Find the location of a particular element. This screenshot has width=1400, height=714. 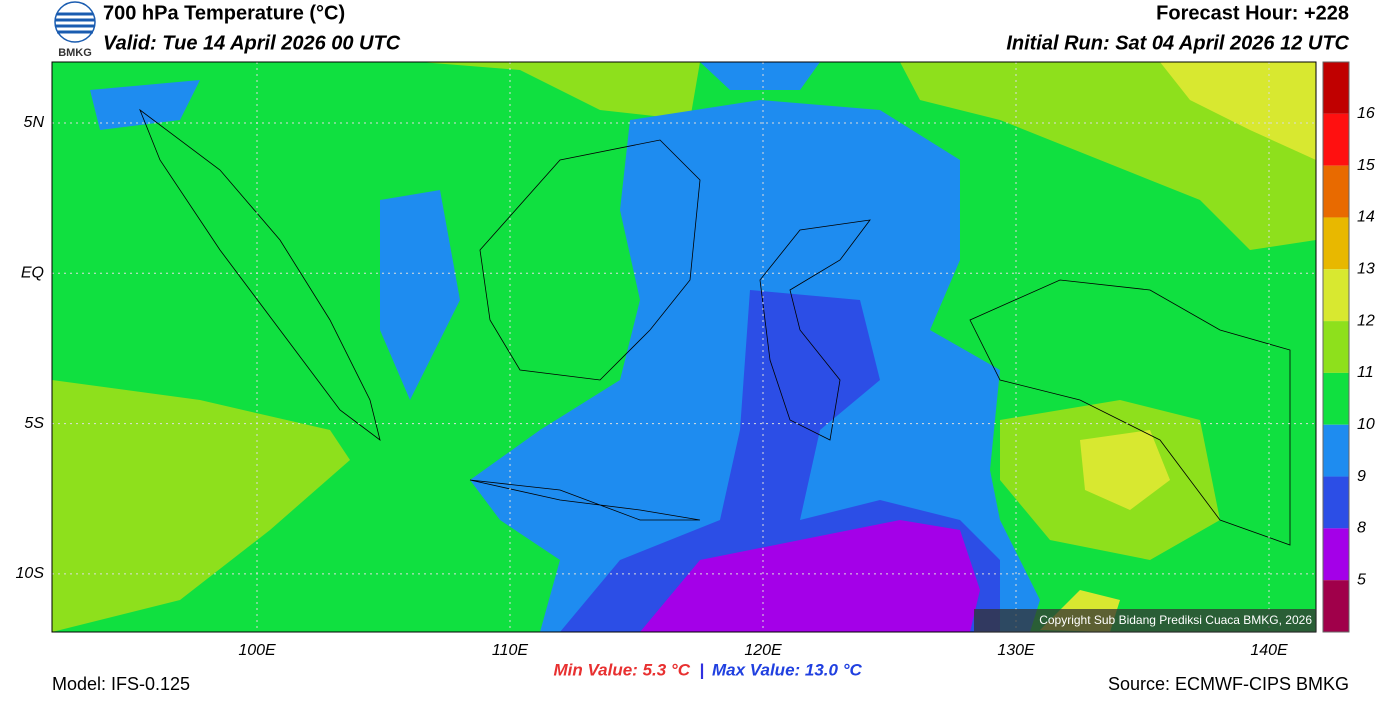

lon-label: 110E is located at coordinates (510, 650).